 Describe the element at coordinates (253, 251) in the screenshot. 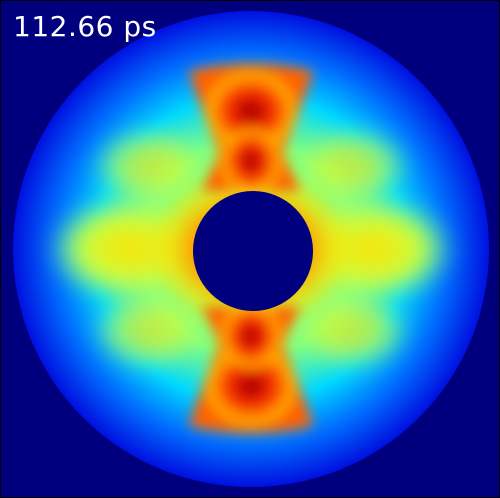

I see `central-hole` at that location.